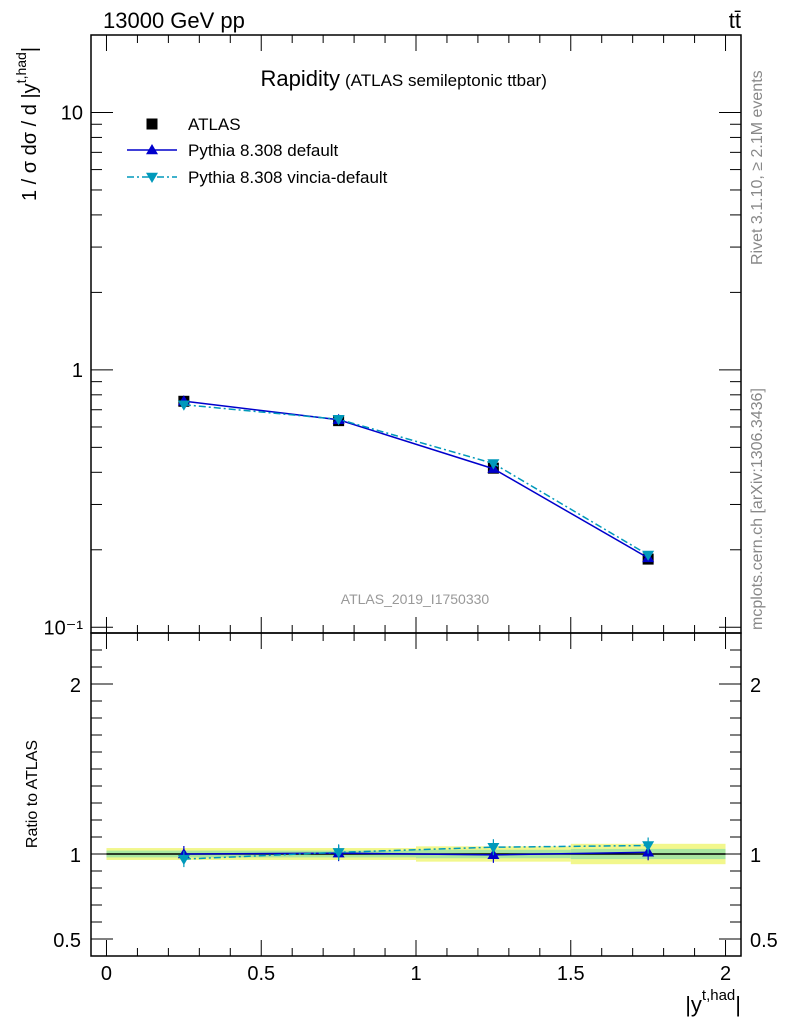 The image size is (786, 1024). Describe the element at coordinates (300, 78) in the screenshot. I see `main-title: Rapidity` at that location.